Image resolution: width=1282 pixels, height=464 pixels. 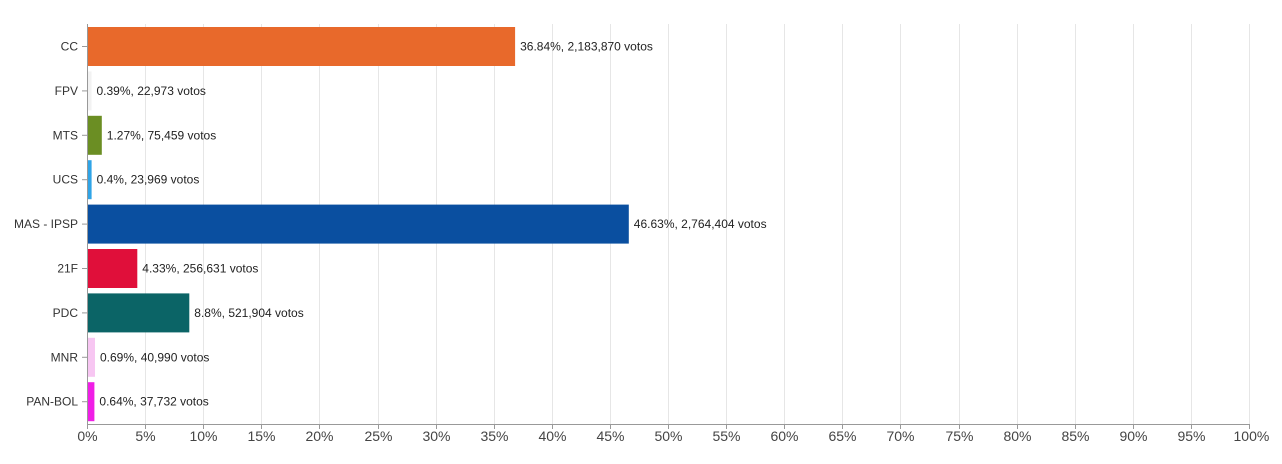 What do you see at coordinates (842, 436) in the screenshot?
I see `x-tick-label: 65%` at bounding box center [842, 436].